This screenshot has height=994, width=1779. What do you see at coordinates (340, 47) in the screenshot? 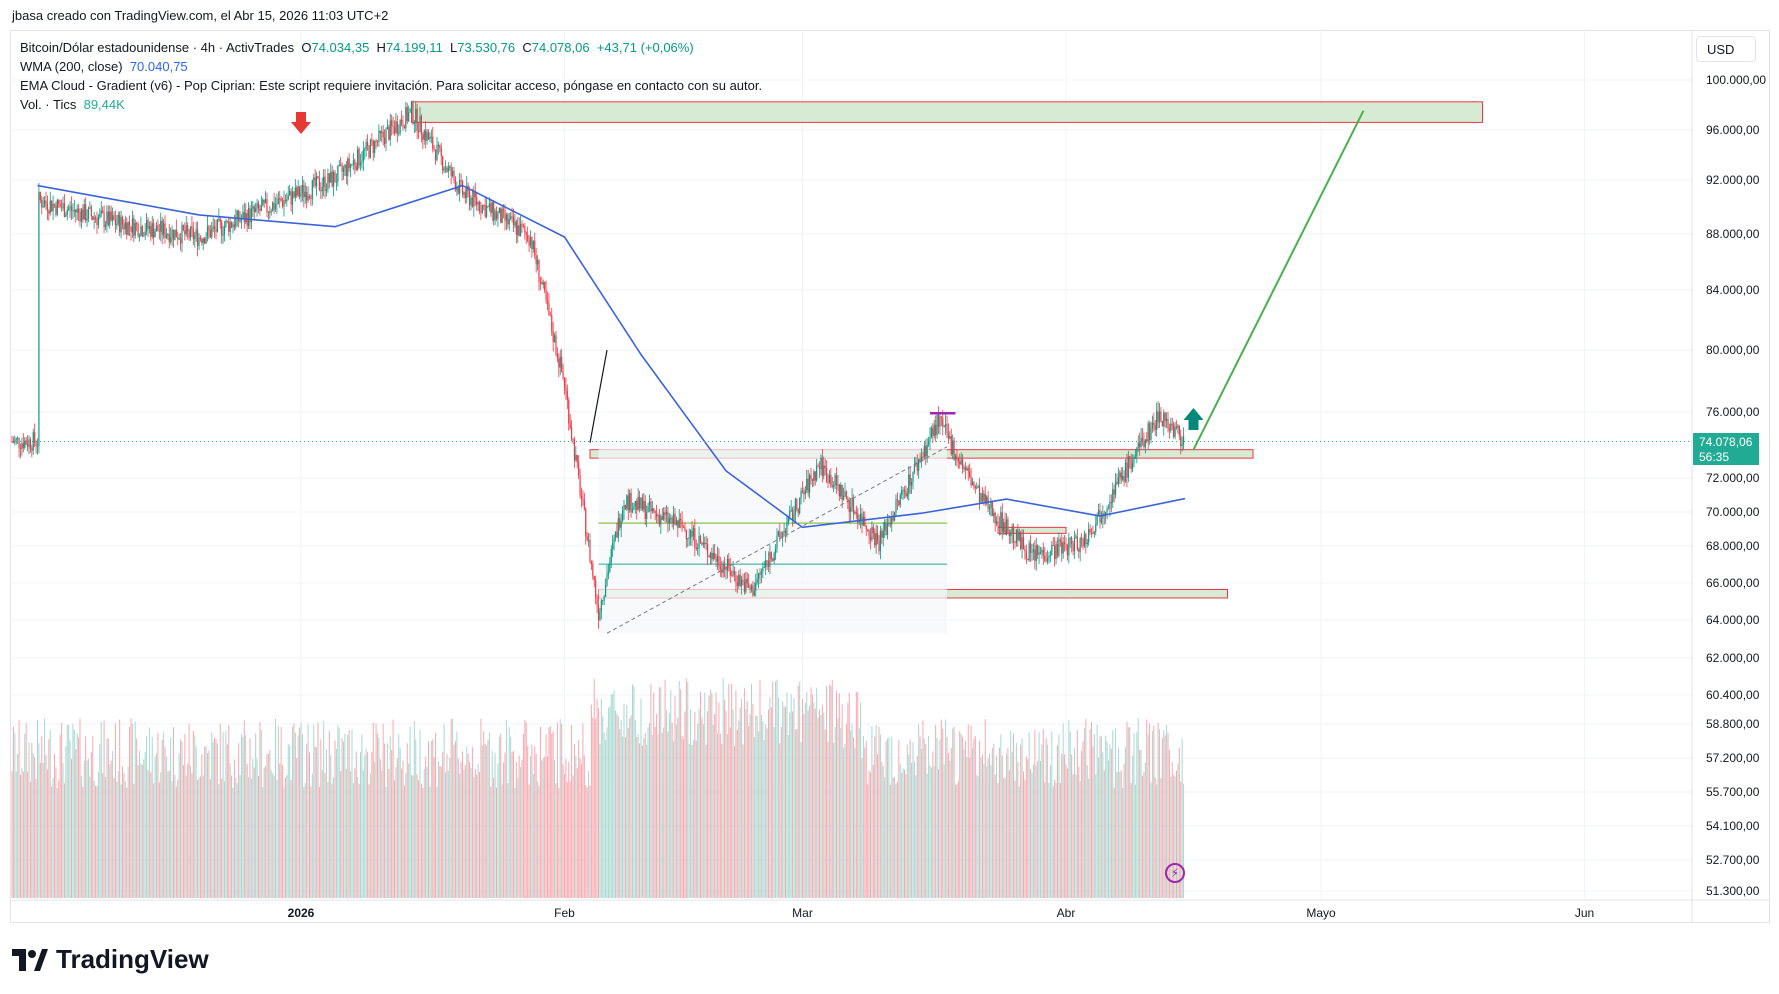
I see `open-value: 74.034,35` at bounding box center [340, 47].